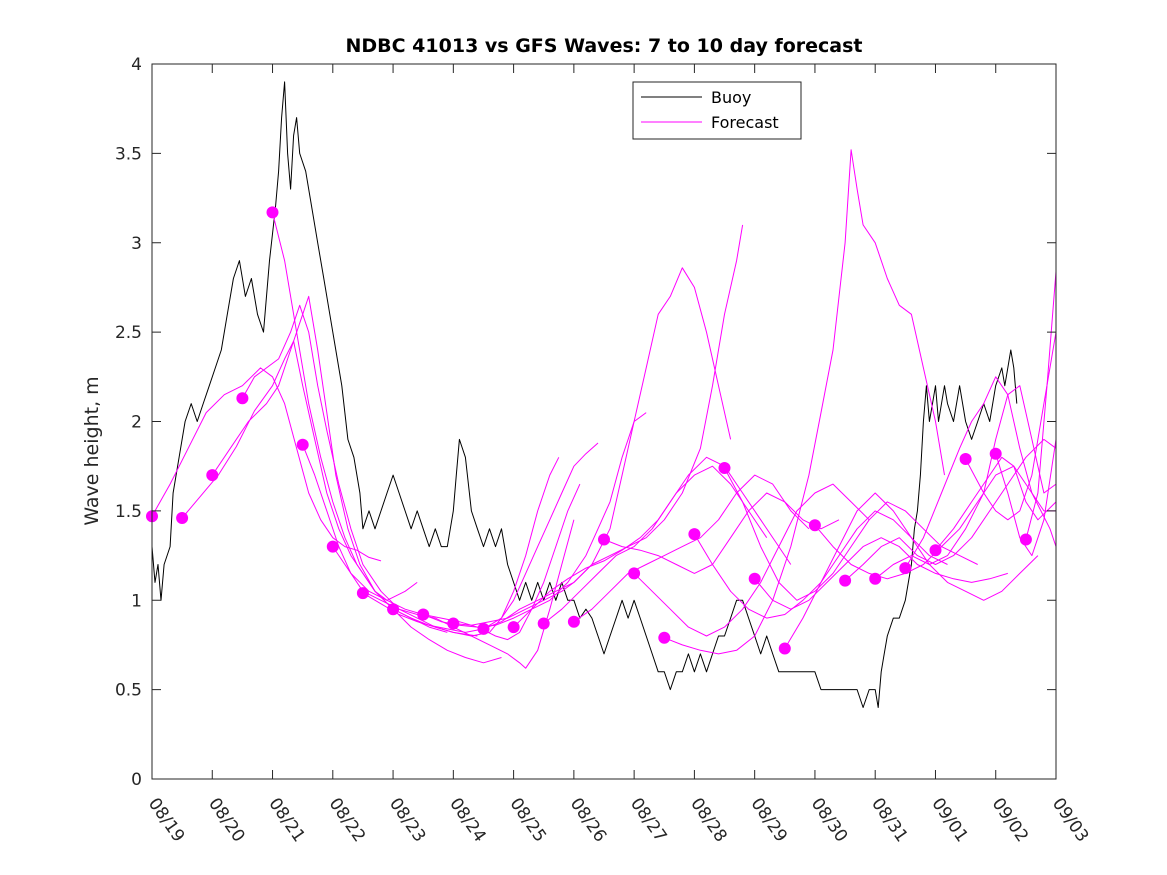 Image resolution: width=1167 pixels, height=875 pixels. Describe the element at coordinates (136, 601) in the screenshot. I see `y-tick-label: 1` at that location.